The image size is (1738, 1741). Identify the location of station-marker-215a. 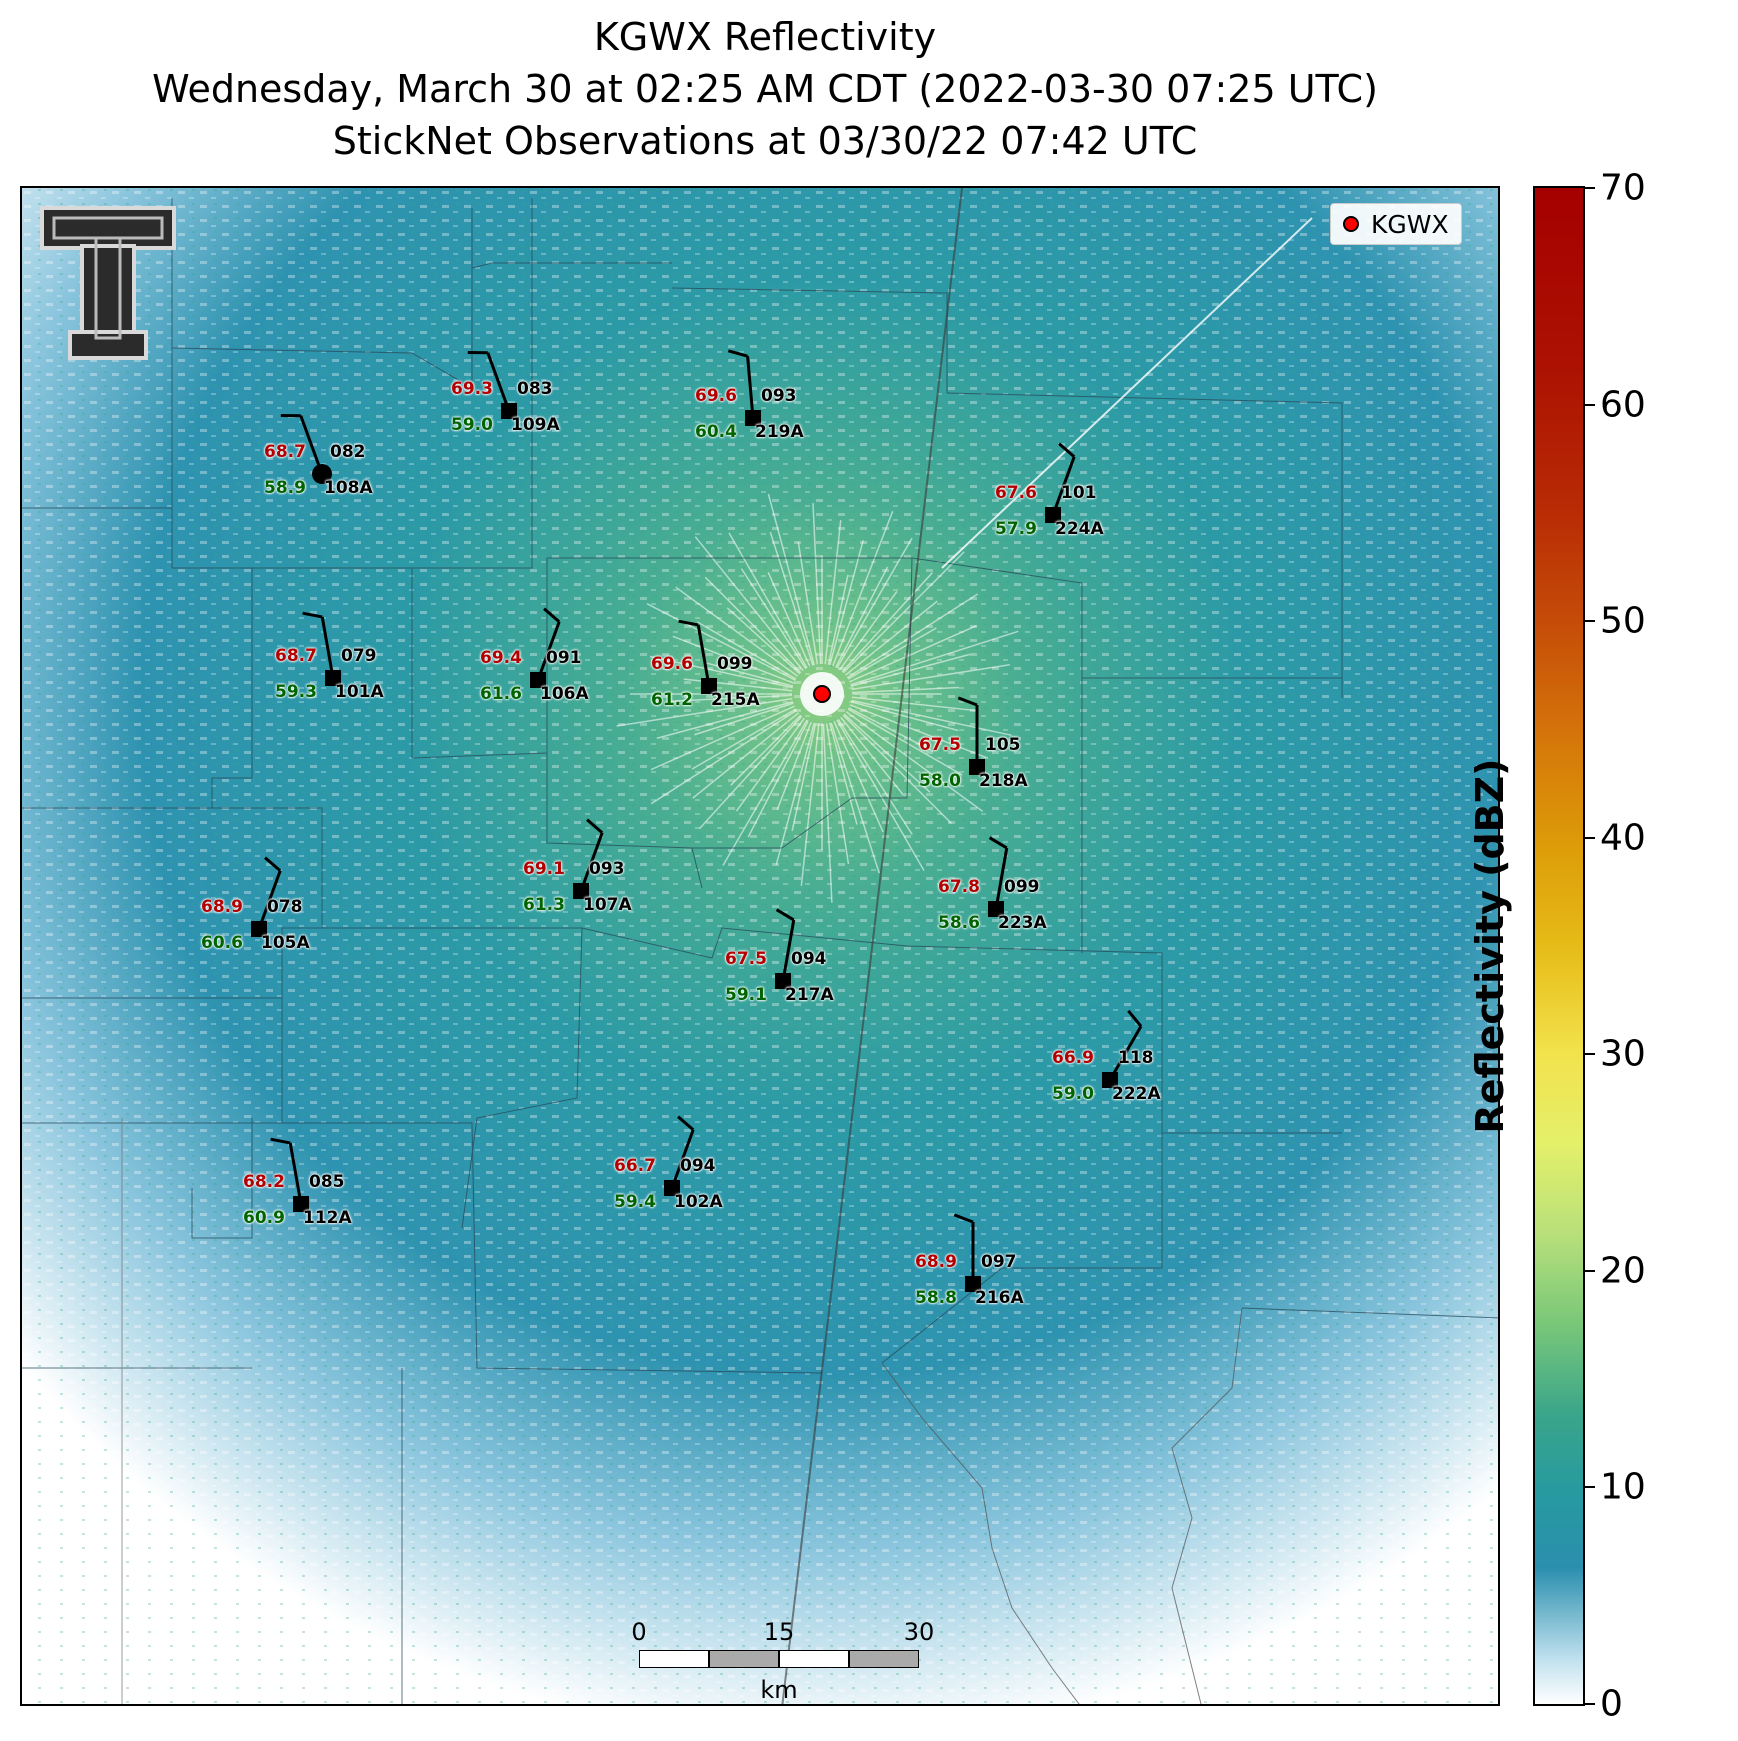
(709, 686).